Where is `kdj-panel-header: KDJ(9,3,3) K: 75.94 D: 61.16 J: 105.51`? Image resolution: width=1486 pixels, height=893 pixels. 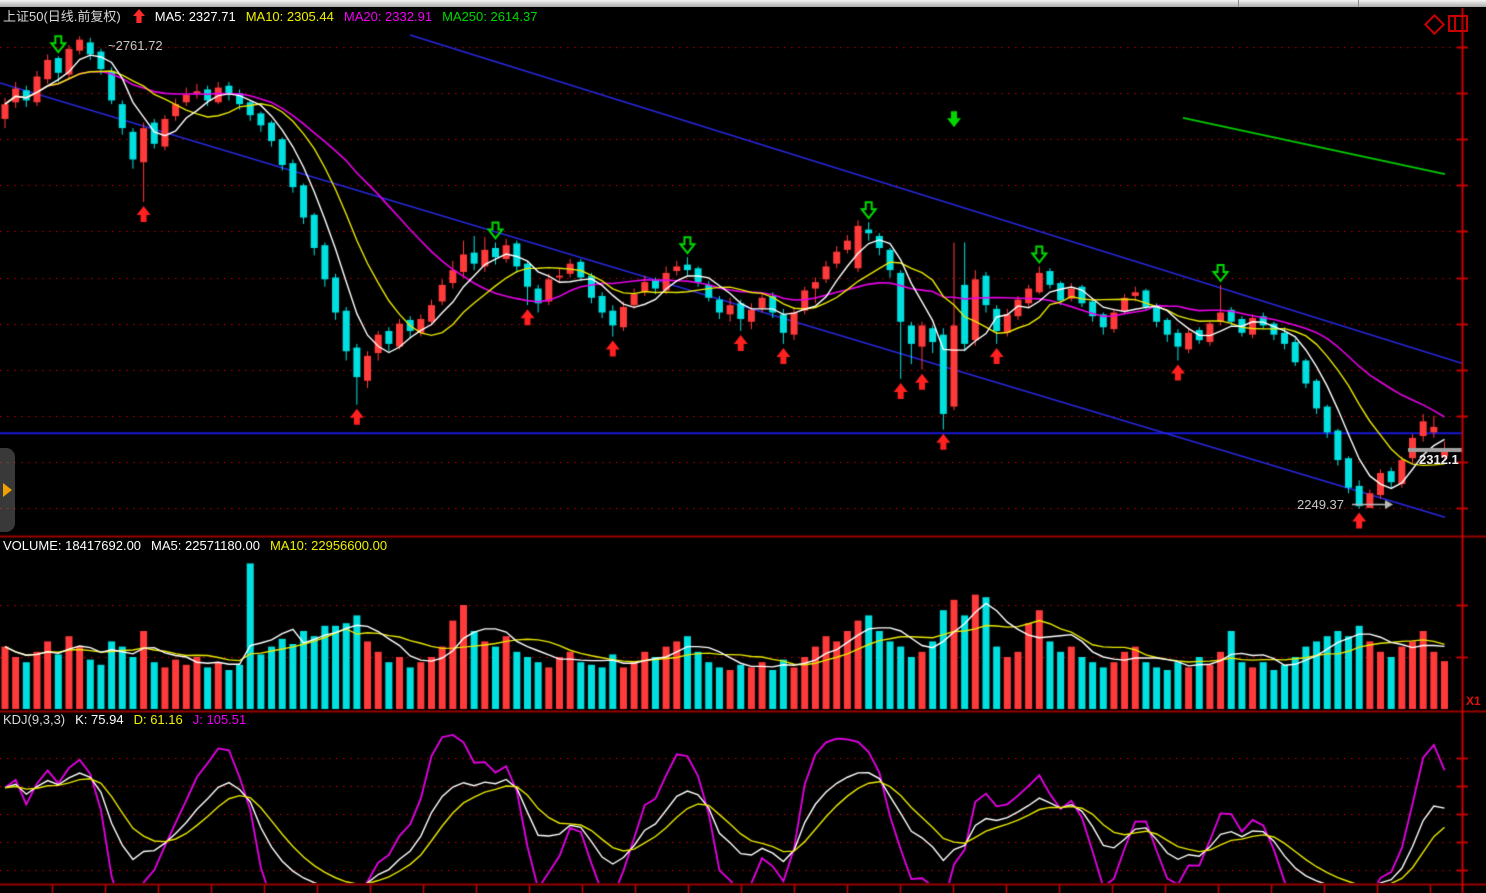
kdj-panel-header: KDJ(9,3,3) K: 75.94 D: 61.16 J: 105.51 is located at coordinates (129, 720).